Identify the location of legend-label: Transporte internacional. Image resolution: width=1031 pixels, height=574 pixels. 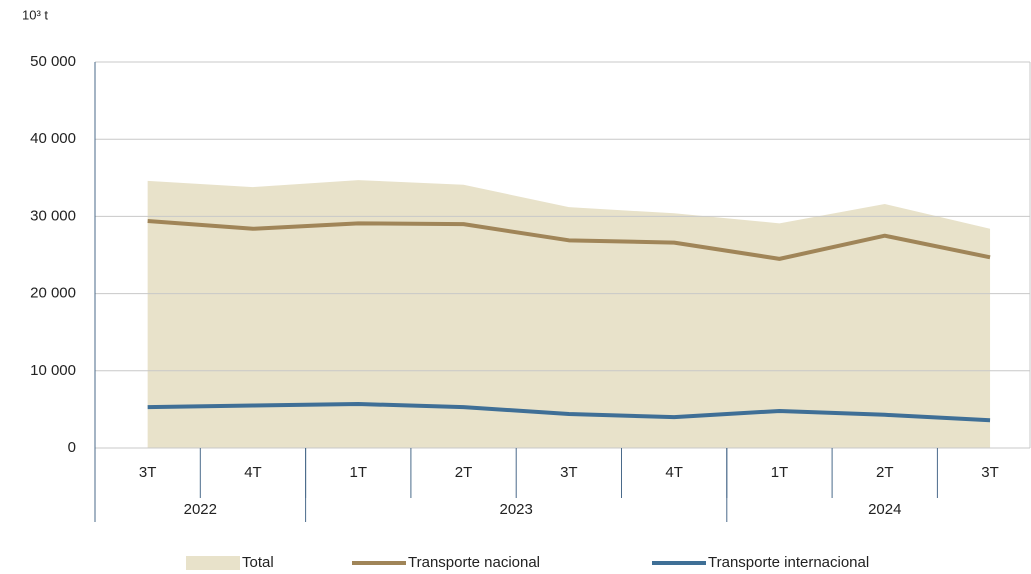
(788, 562).